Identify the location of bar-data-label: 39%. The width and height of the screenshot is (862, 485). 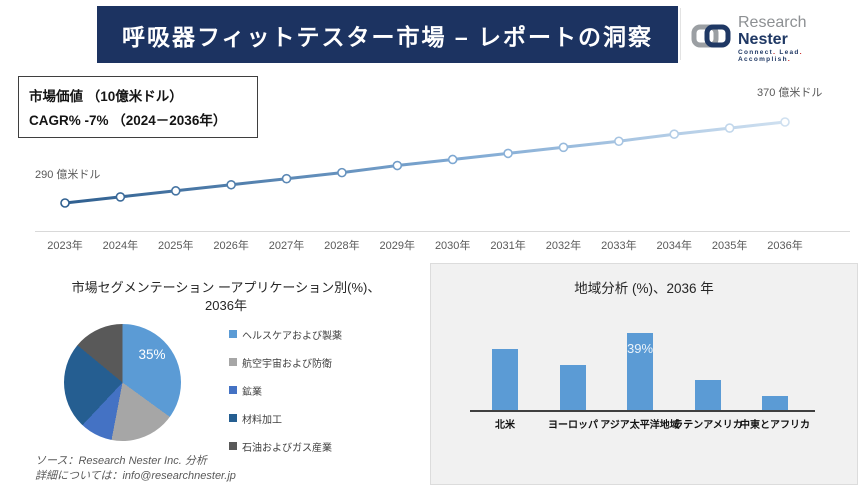
(640, 348).